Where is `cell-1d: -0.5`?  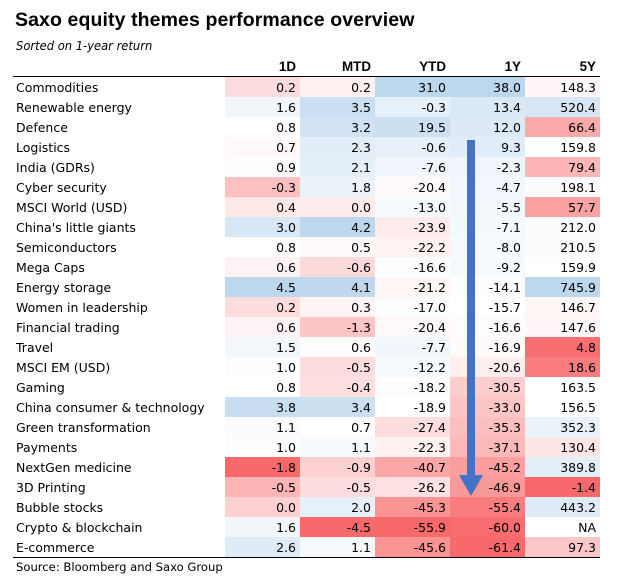 cell-1d: -0.5 is located at coordinates (262, 487).